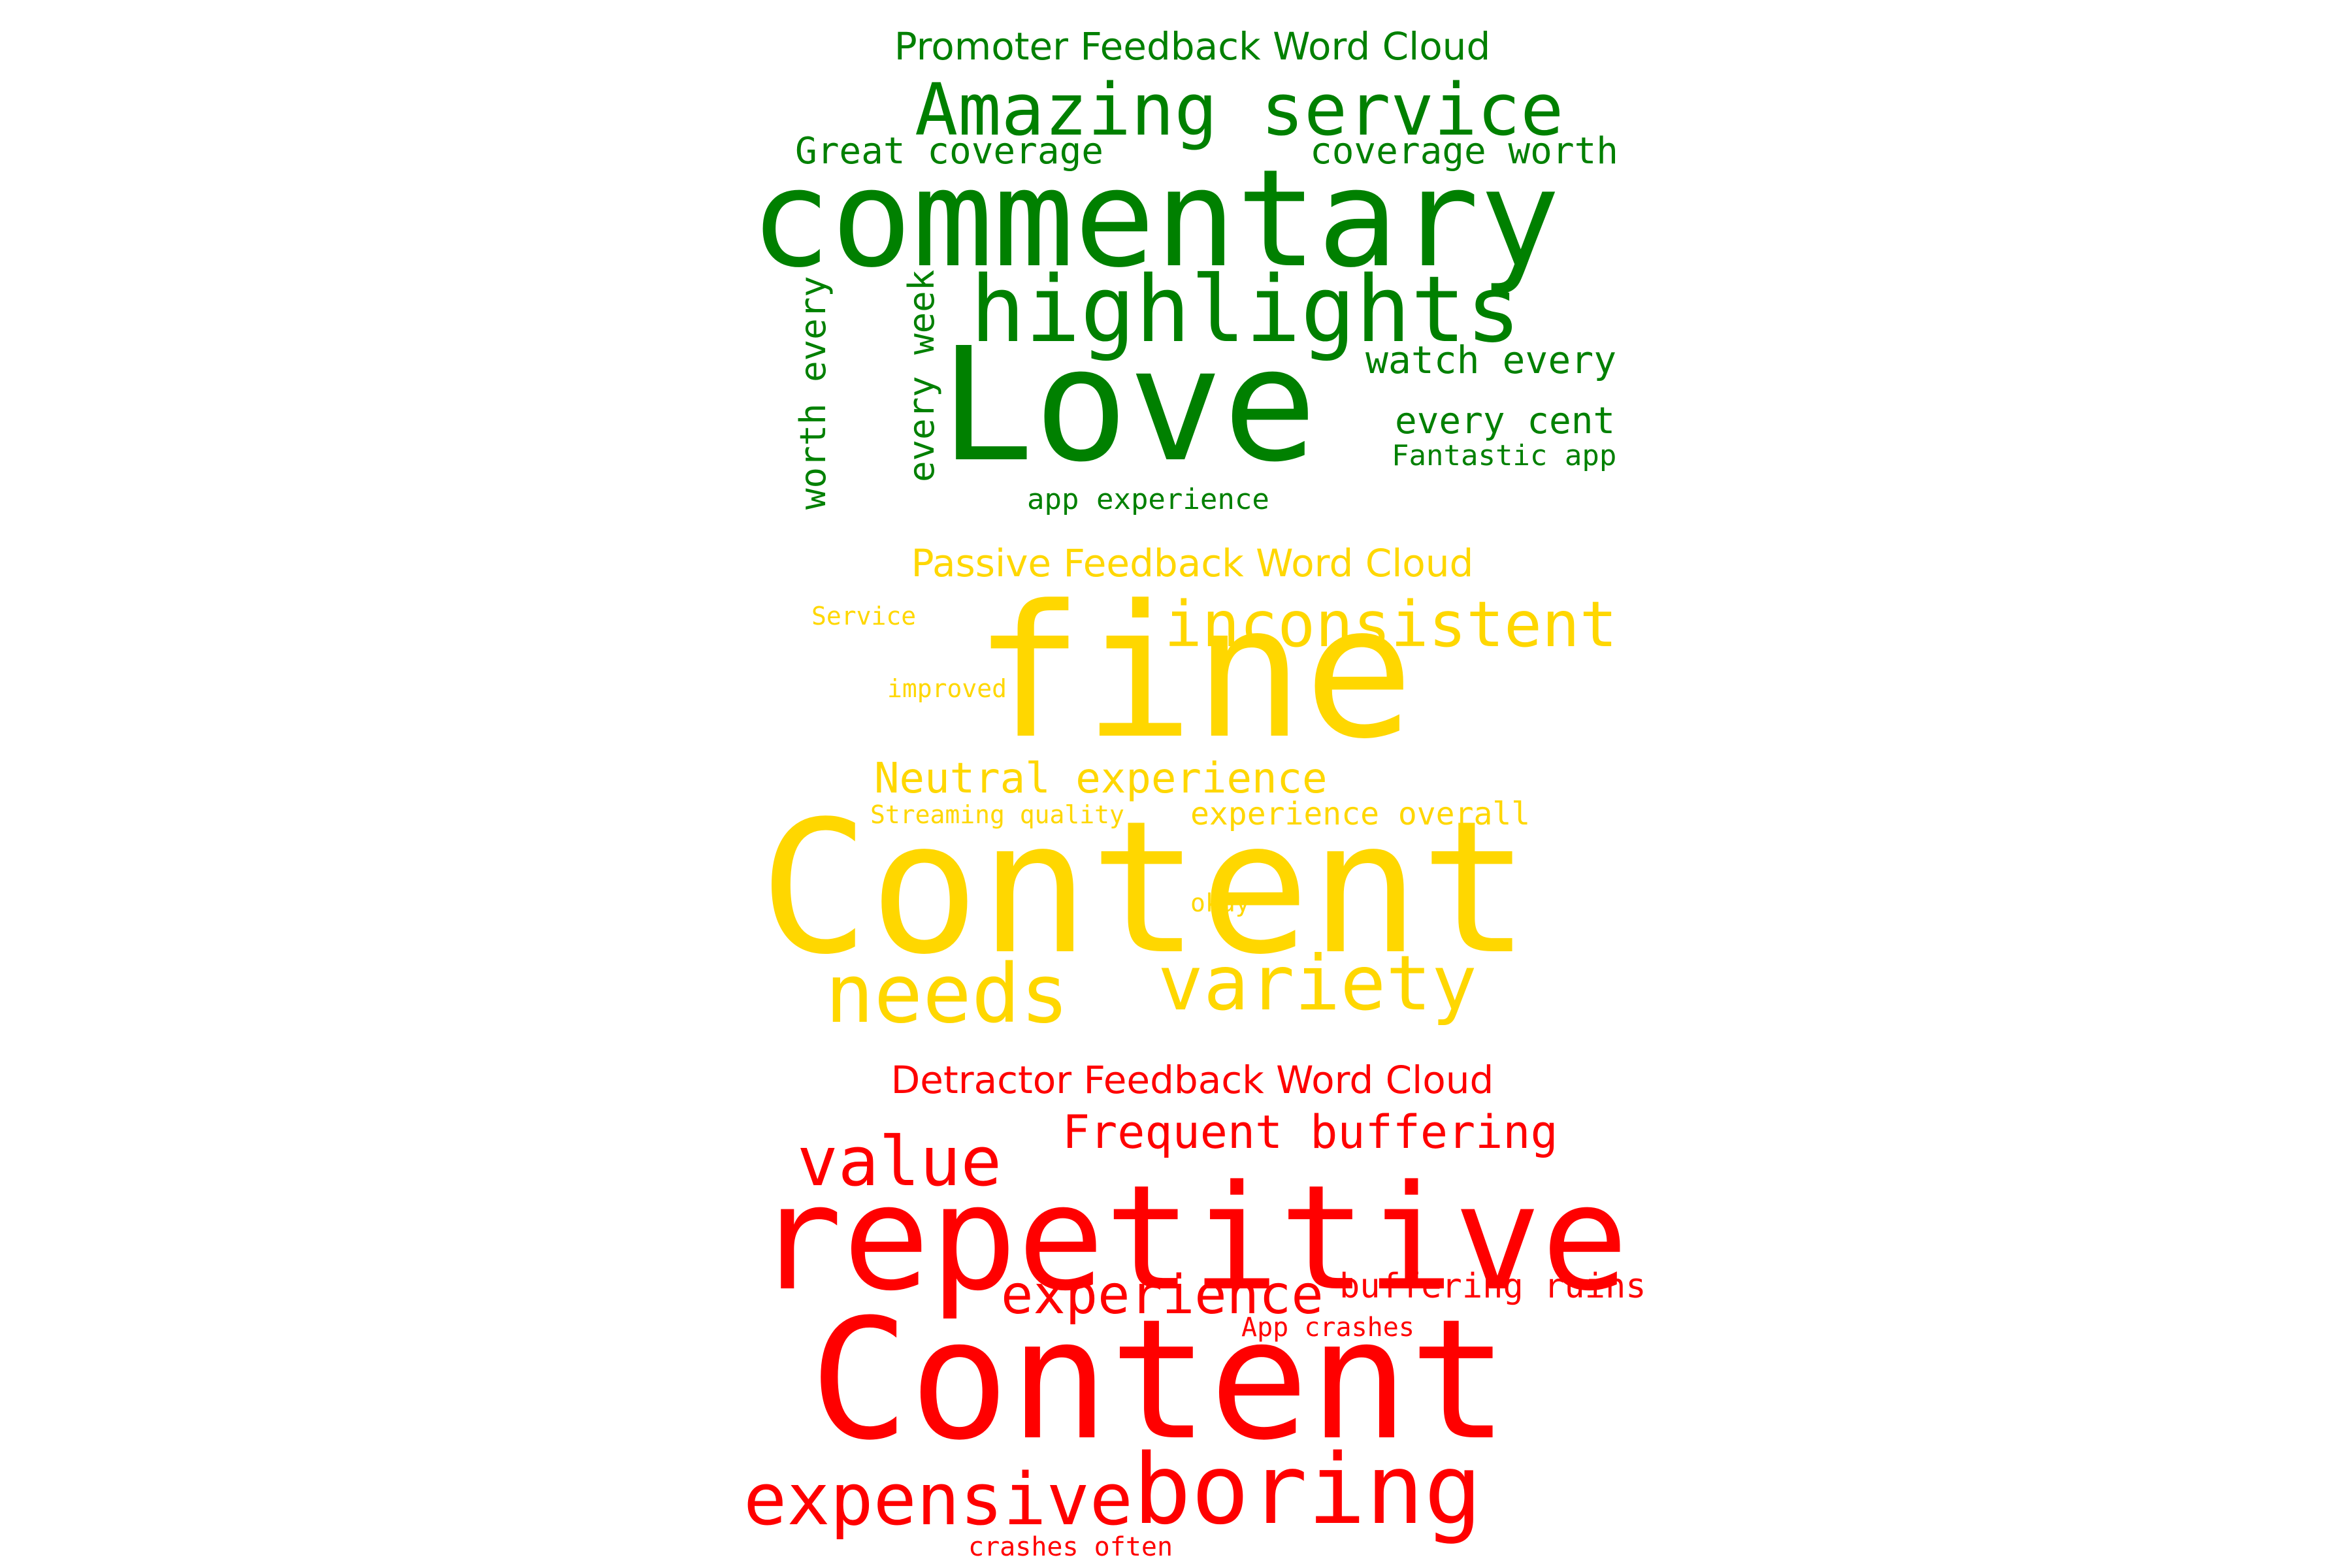 The image size is (2352, 1568). What do you see at coordinates (1327, 1328) in the screenshot?
I see `detractor-word-app-crashes: App crashes` at bounding box center [1327, 1328].